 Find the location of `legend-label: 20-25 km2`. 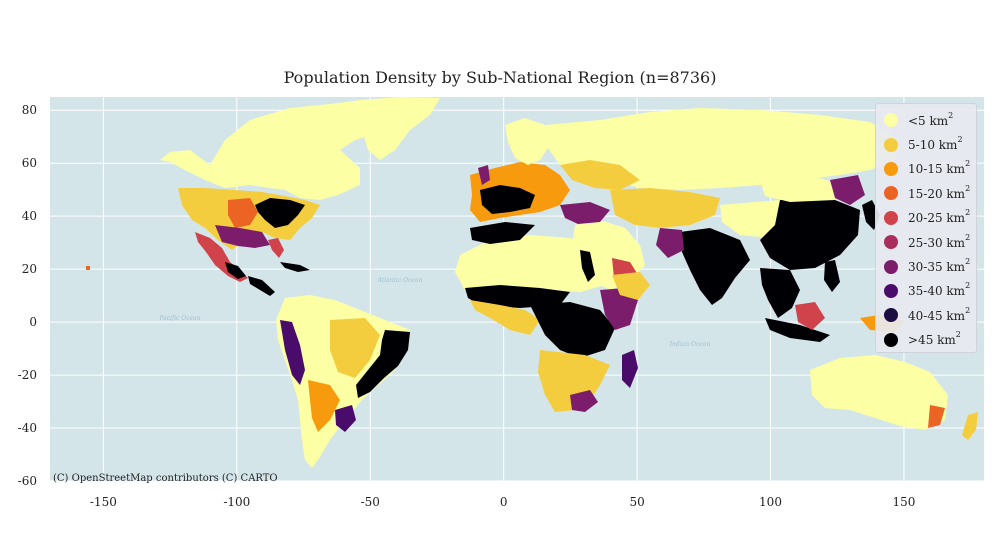

legend-label: 20-25 km2 is located at coordinates (939, 217).